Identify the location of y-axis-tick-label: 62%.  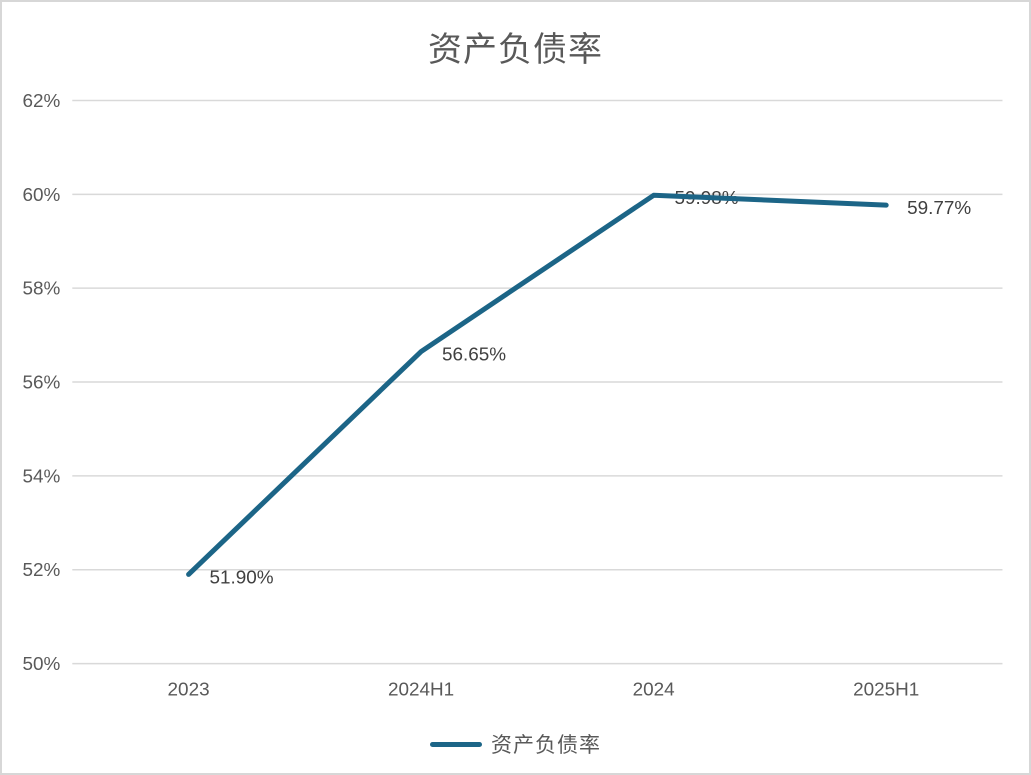
(42, 101).